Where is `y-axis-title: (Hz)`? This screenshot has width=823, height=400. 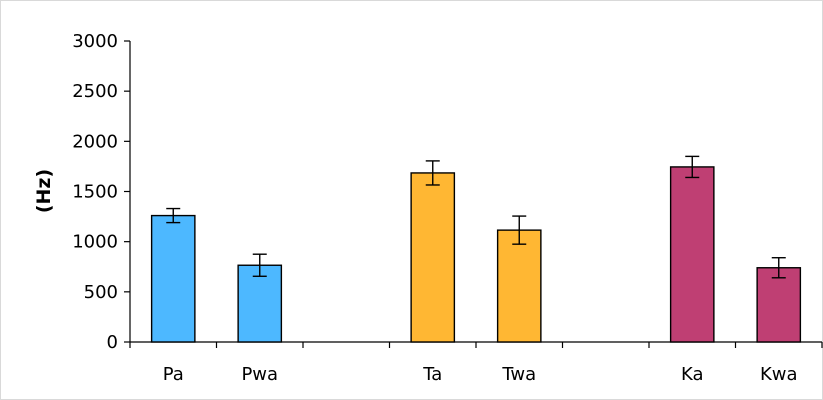 y-axis-title: (Hz) is located at coordinates (44, 191).